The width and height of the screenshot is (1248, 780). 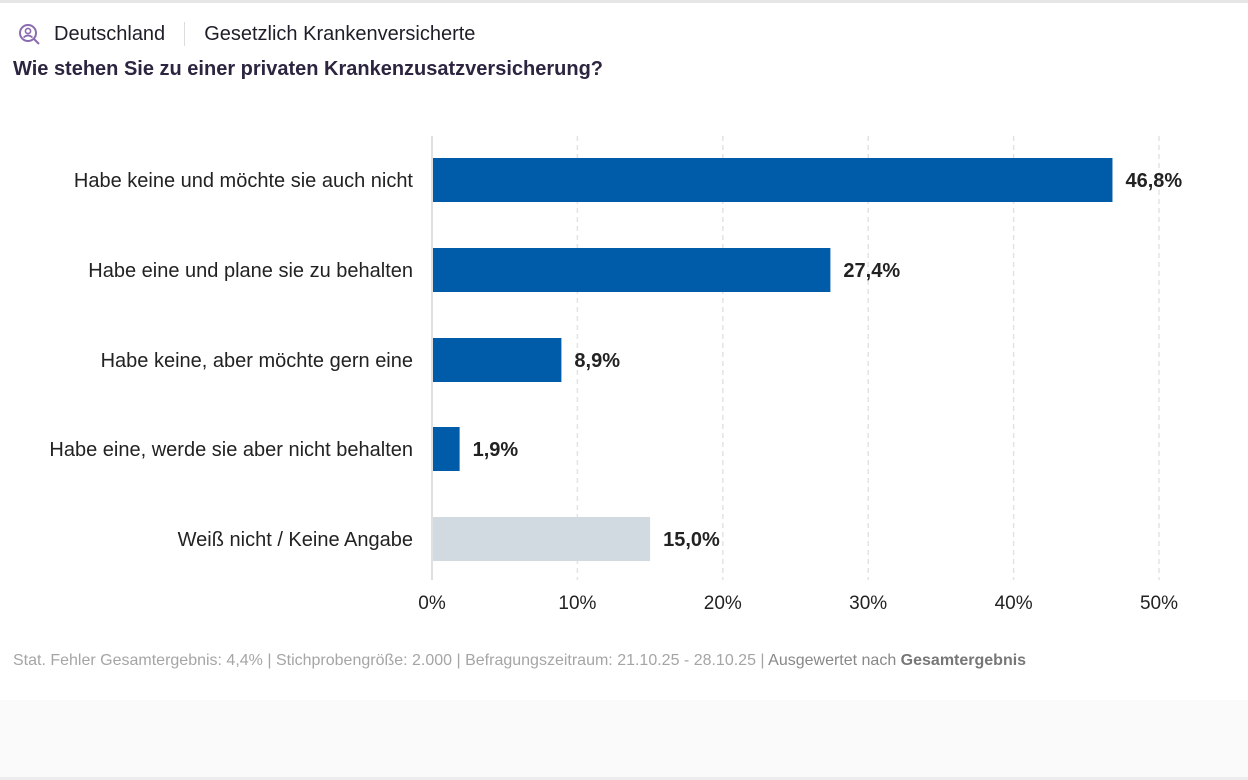 What do you see at coordinates (29, 34) in the screenshot?
I see `user-search-icon` at bounding box center [29, 34].